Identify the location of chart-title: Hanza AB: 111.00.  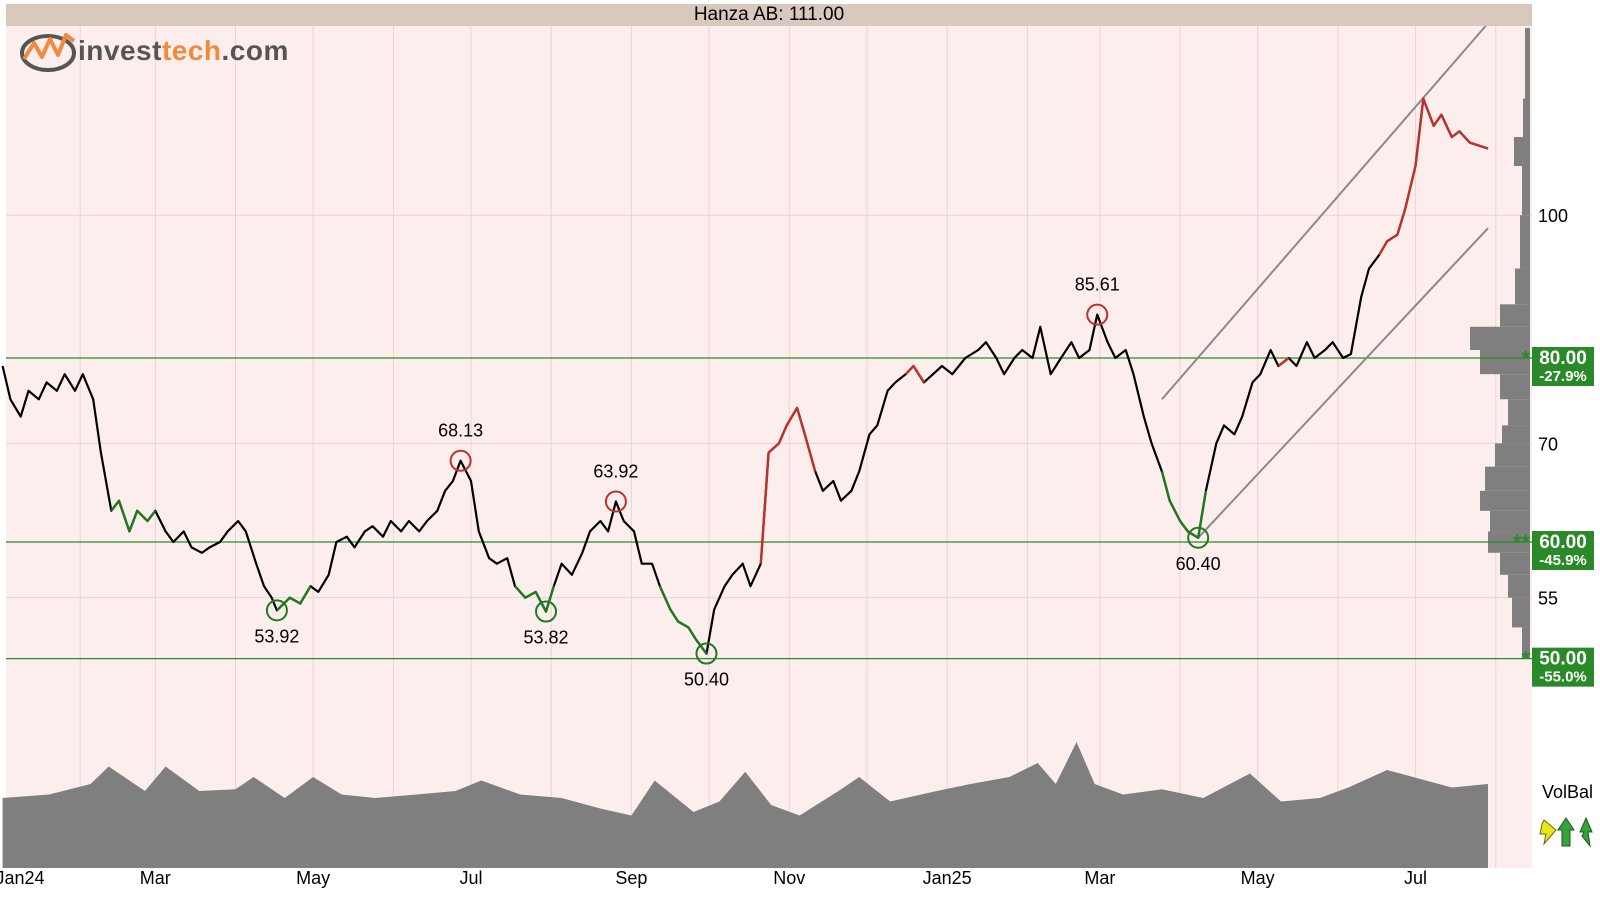
(769, 15).